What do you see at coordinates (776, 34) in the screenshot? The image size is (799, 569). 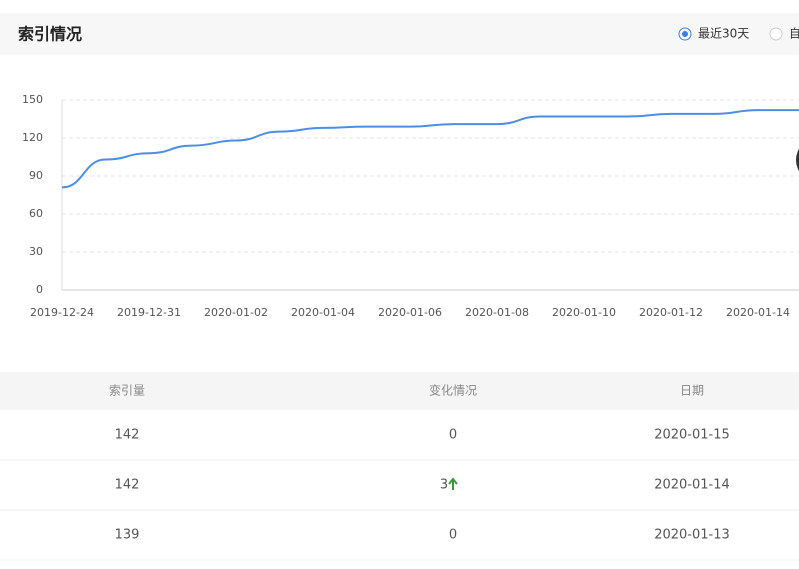 I see `radio` at bounding box center [776, 34].